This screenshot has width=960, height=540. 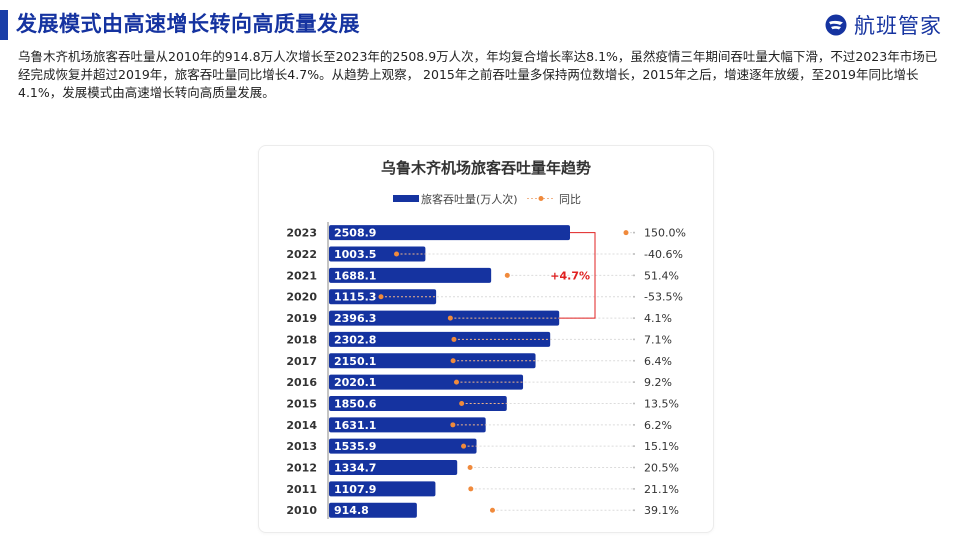 I want to click on brand: 航班管家, so click(x=883, y=25).